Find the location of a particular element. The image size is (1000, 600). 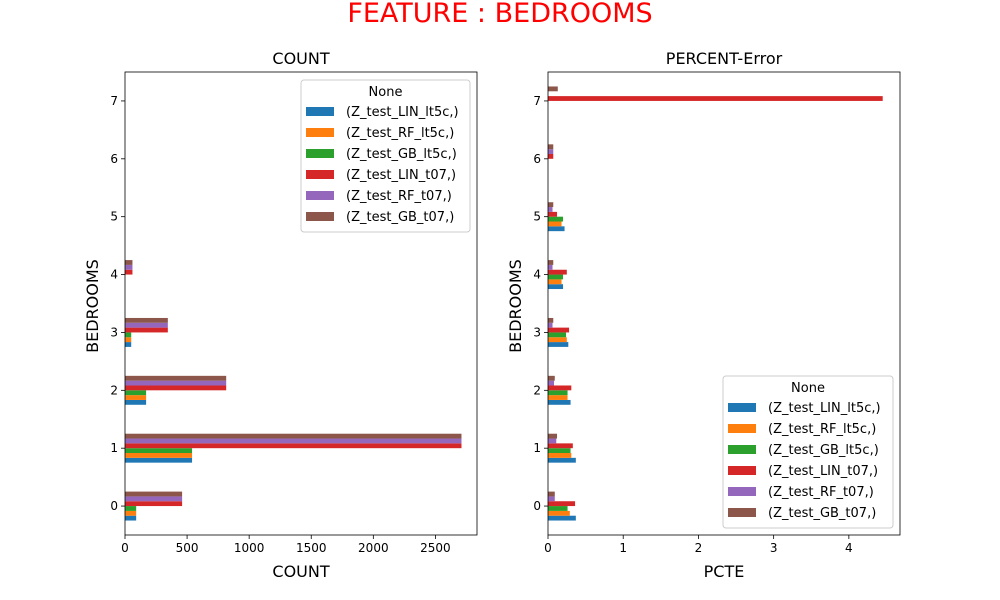

chart0-bar-s5-c1 is located at coordinates (293, 436).